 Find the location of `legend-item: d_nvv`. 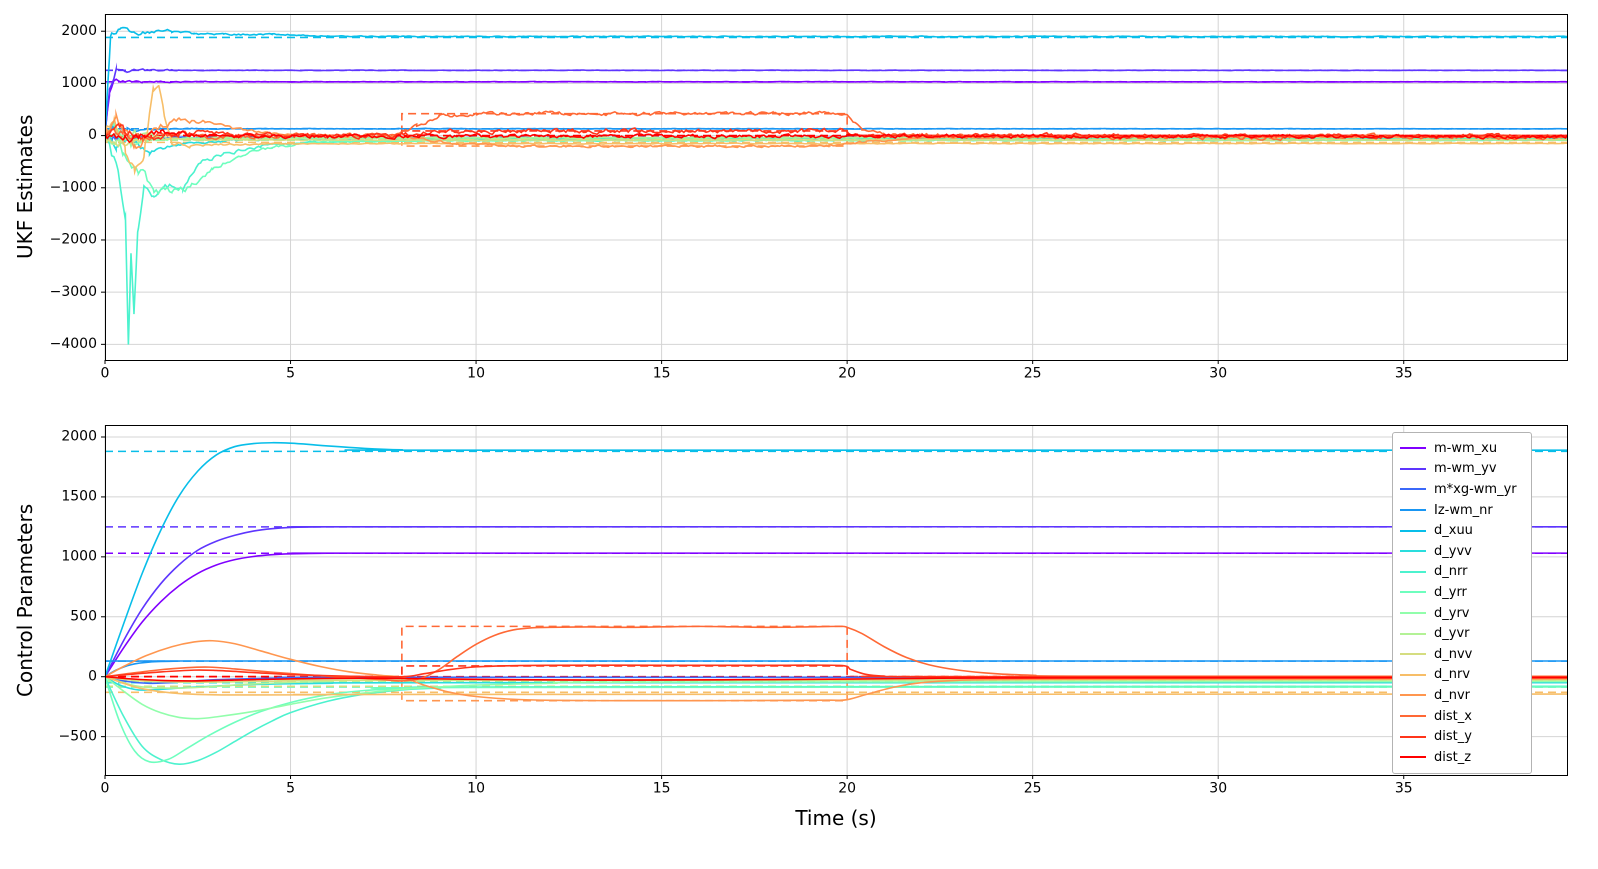

legend-item: d_nvv is located at coordinates (1462, 654).